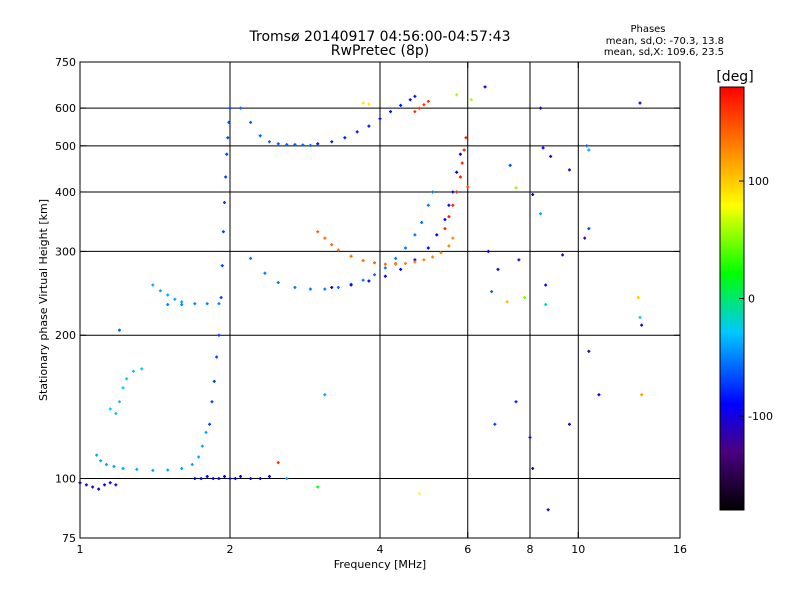  What do you see at coordinates (578, 549) in the screenshot?
I see `x-tick-label: 10` at bounding box center [578, 549].